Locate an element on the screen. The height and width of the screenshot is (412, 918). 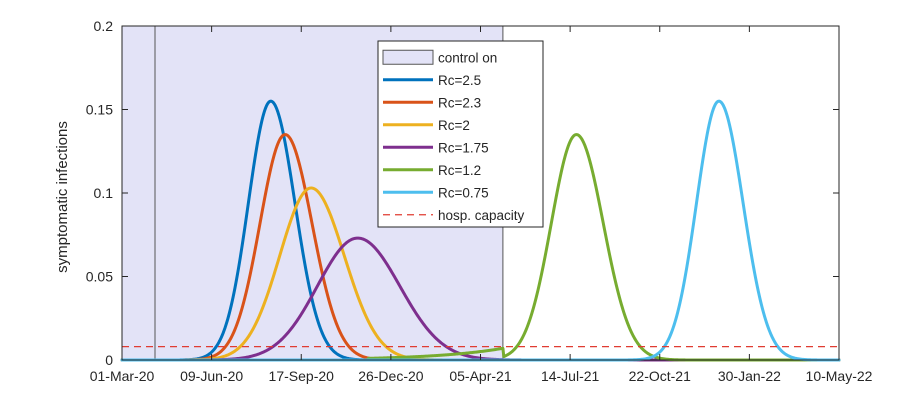
x-tick-label: 05-Apr-21 is located at coordinates (480, 376).